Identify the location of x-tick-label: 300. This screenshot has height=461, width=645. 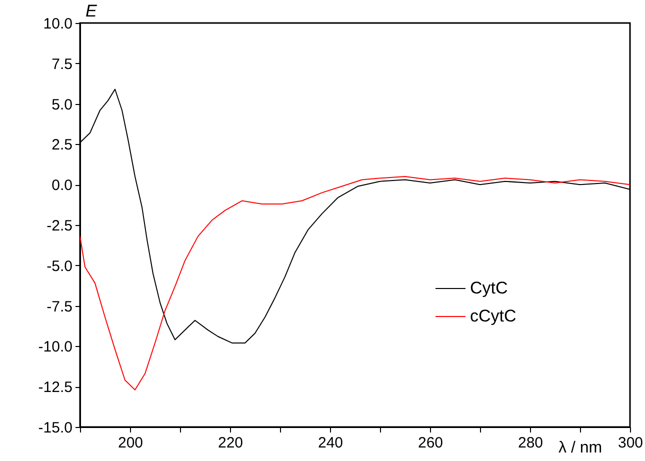
(631, 443).